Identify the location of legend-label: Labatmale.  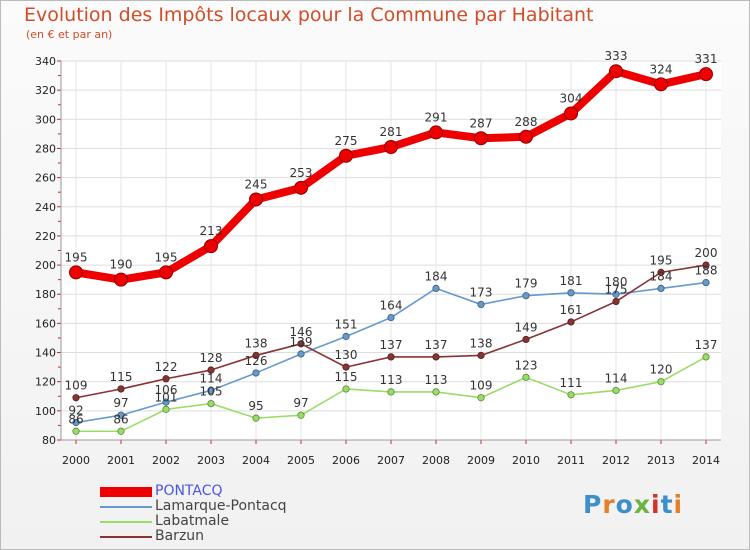
(192, 521).